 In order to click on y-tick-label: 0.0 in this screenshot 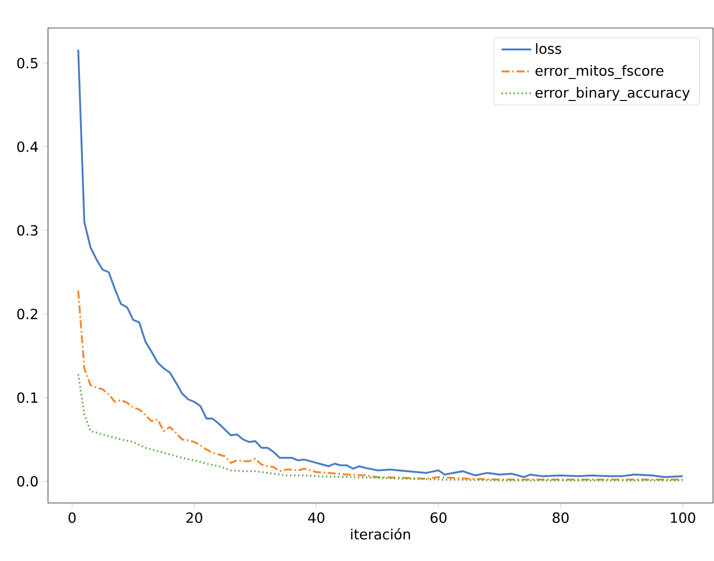, I will do `click(27, 481)`.